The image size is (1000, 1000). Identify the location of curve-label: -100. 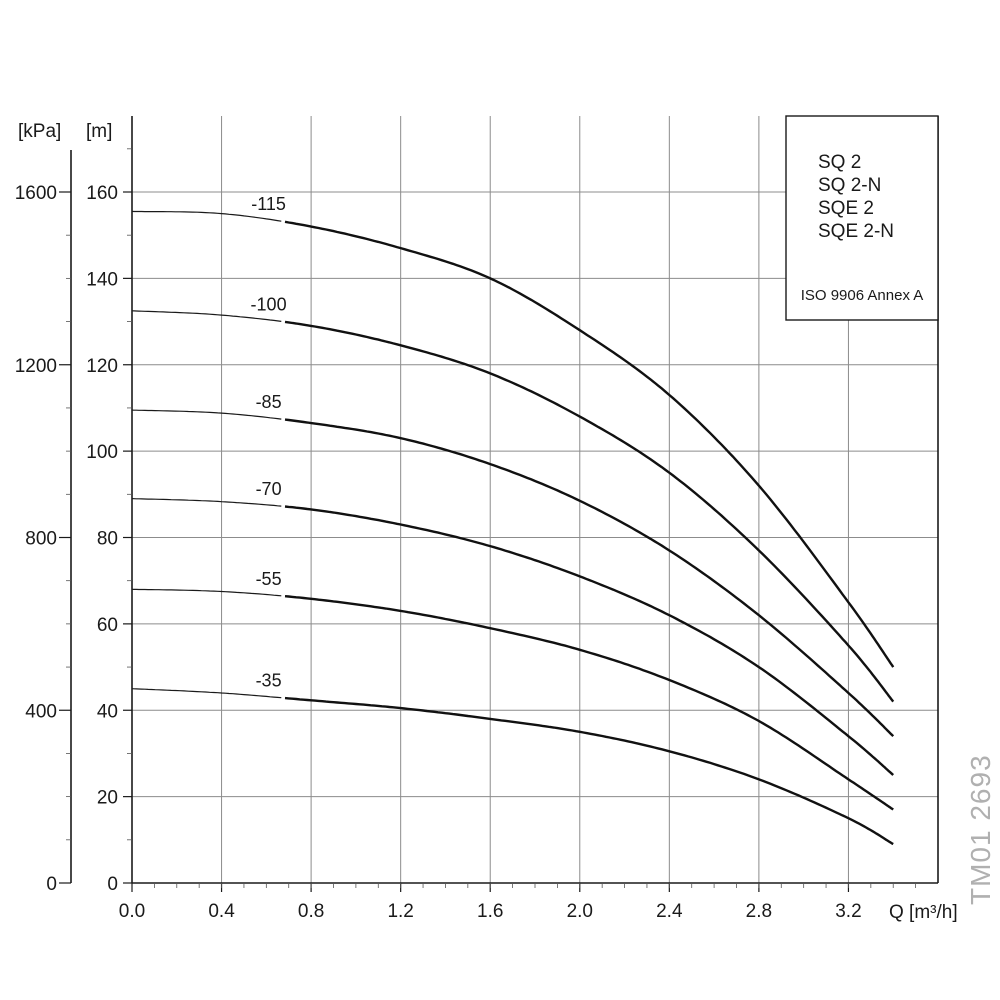
(269, 304).